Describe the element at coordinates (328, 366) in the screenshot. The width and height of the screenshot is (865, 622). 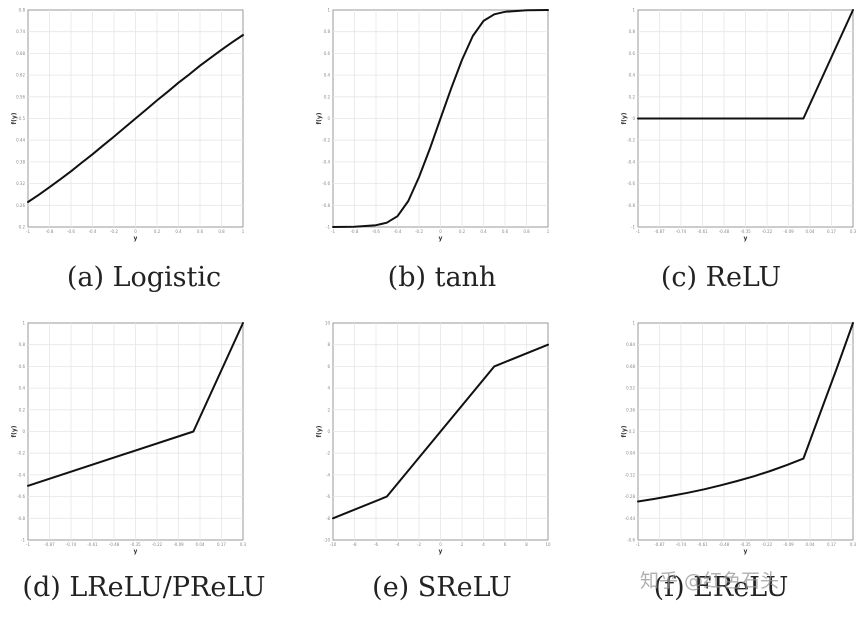
I see `y-tick-label: 6` at that location.